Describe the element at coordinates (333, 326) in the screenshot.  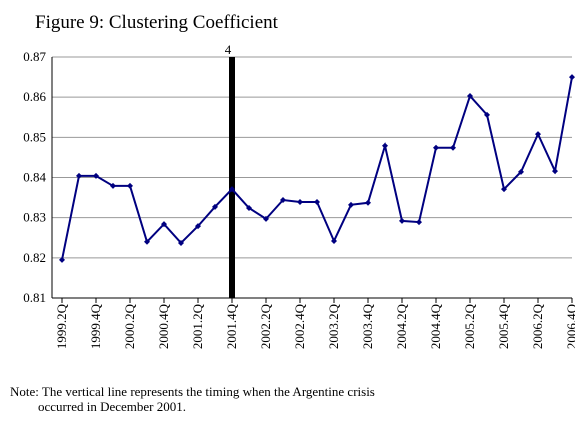
I see `x-tick-label: 2003.2Q` at that location.